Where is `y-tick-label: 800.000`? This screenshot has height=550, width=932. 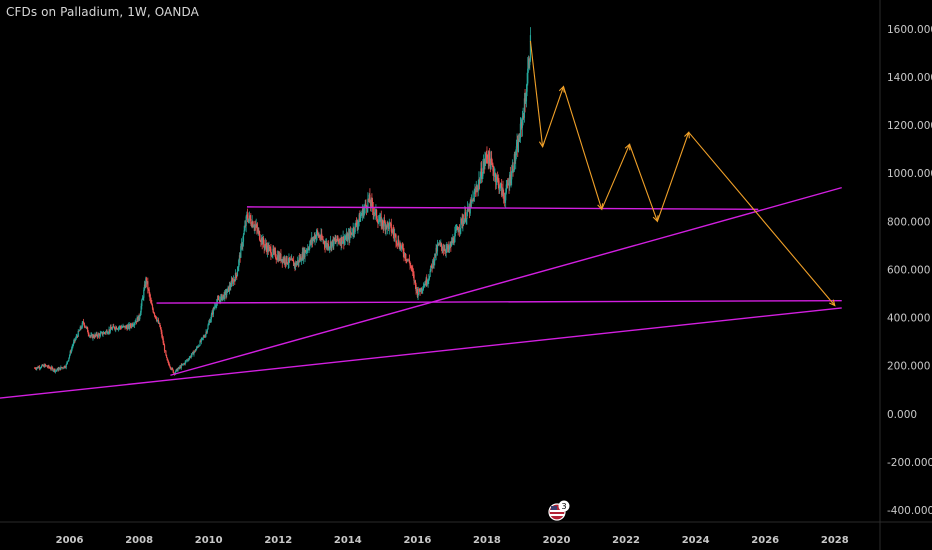 y-tick-label: 800.000 is located at coordinates (908, 222).